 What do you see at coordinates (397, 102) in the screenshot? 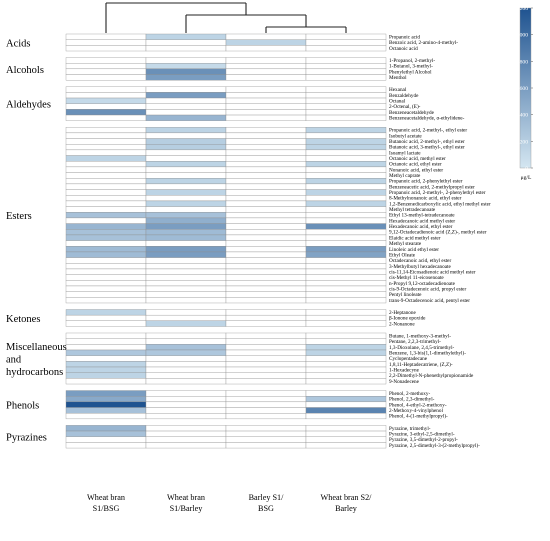
I see `compound-label: Octanal` at bounding box center [397, 102].